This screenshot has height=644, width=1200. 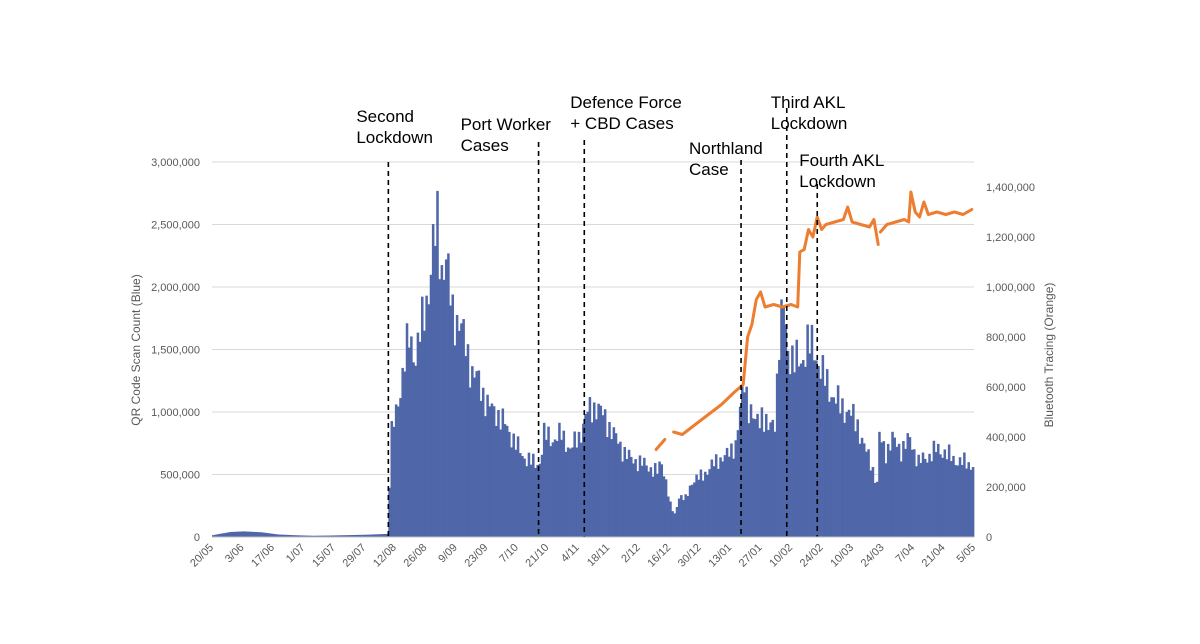 What do you see at coordinates (175, 226) in the screenshot?
I see `y-tick-label-left: 2,500,000` at bounding box center [175, 226].